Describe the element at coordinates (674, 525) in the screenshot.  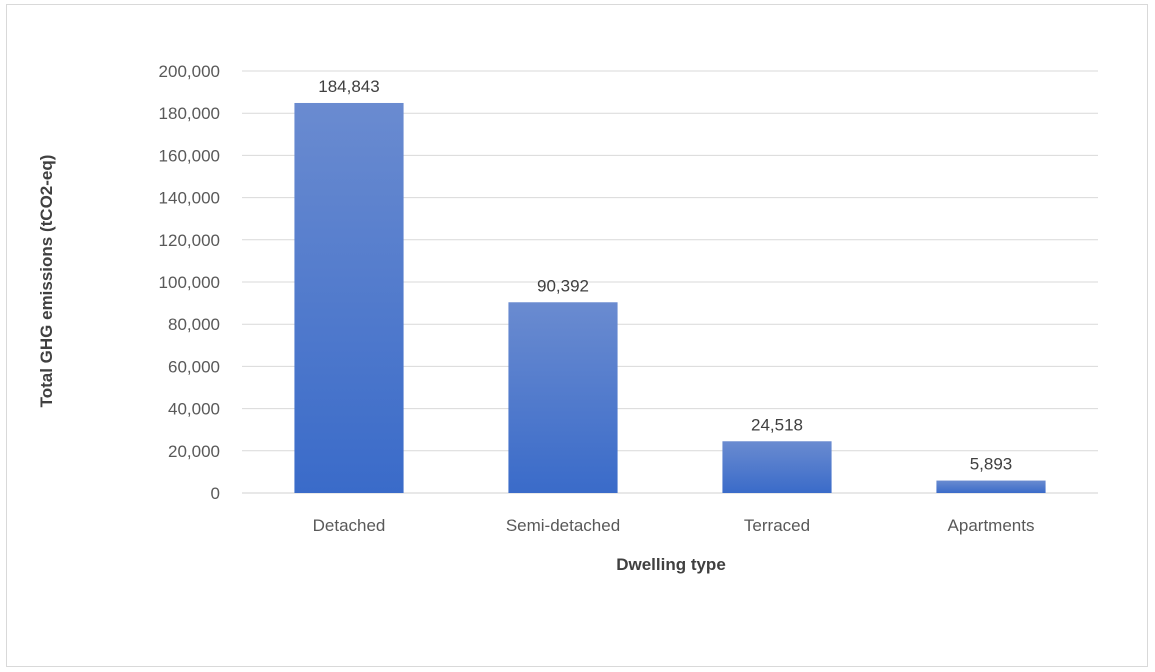
I see `x-axis-ticks: Detached Semi-detached Terraced Apartments` at that location.